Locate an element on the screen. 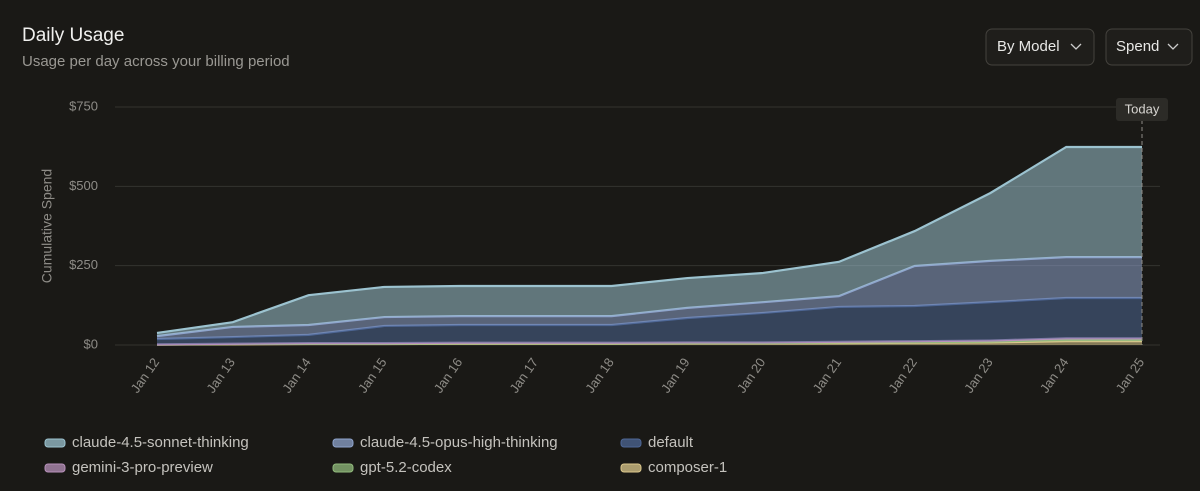 The width and height of the screenshot is (1200, 491). today-badge is located at coordinates (1142, 109).